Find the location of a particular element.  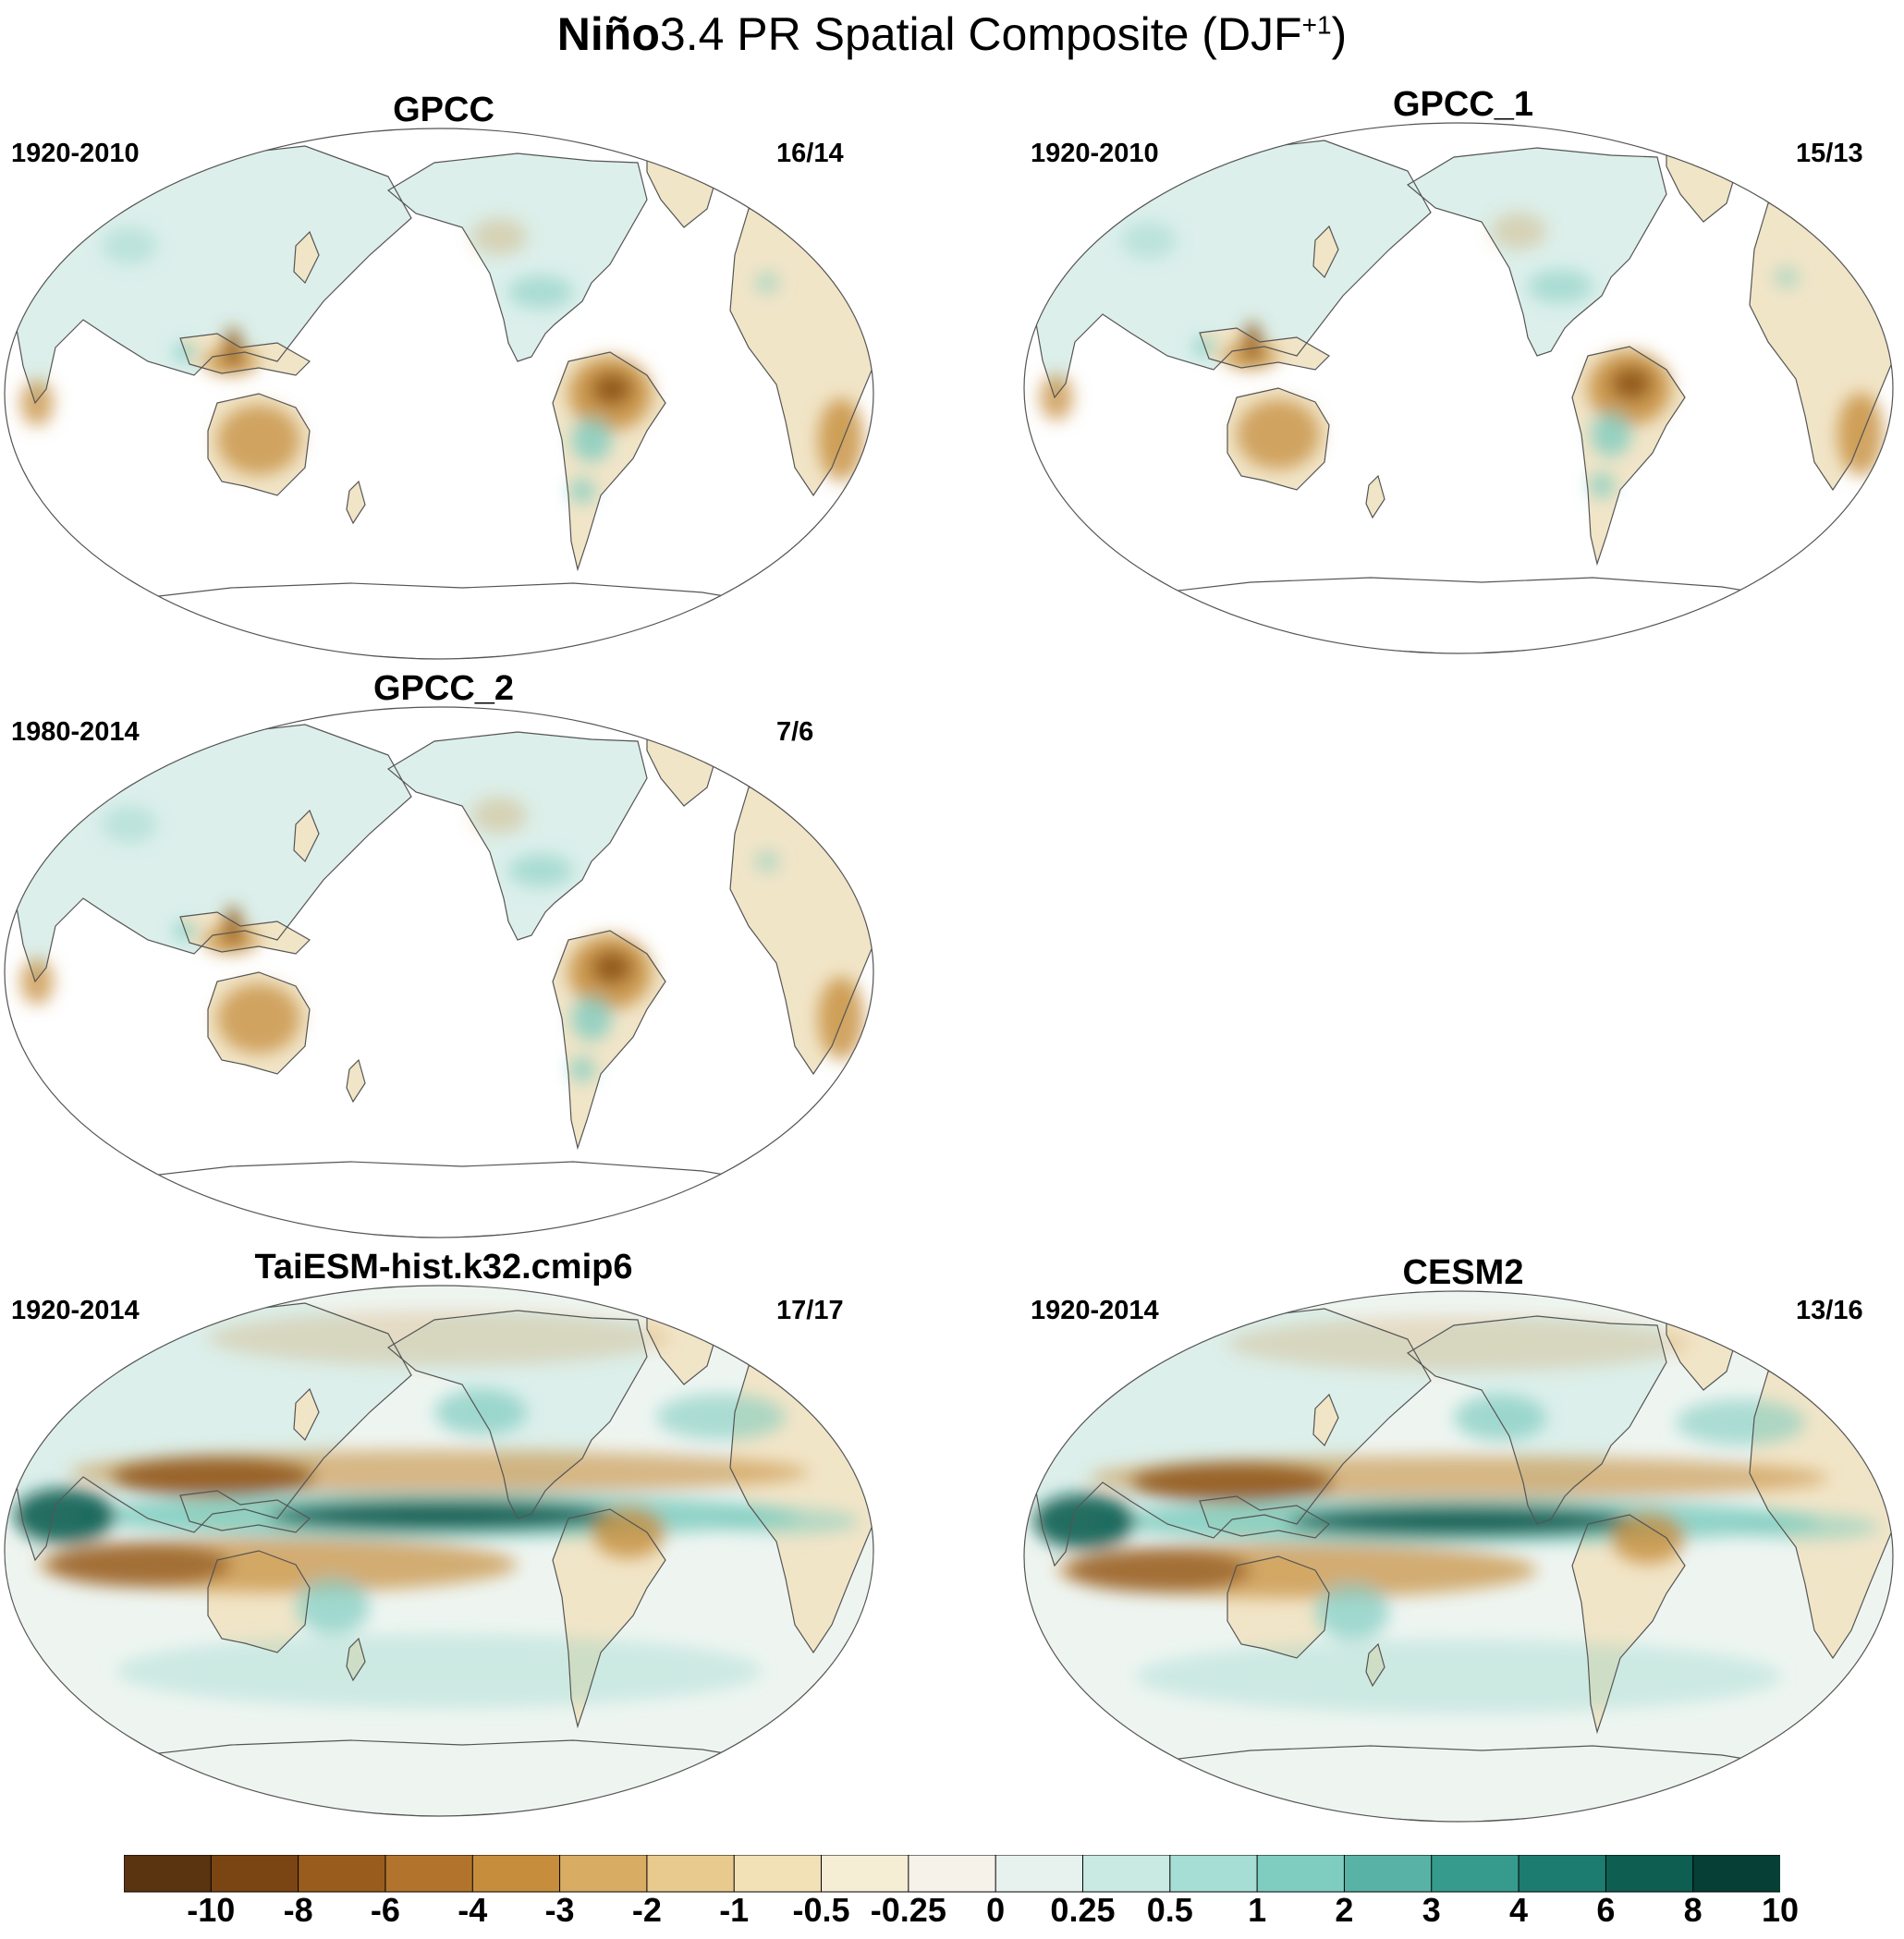

coastline-maritime is located at coordinates (245, 354).